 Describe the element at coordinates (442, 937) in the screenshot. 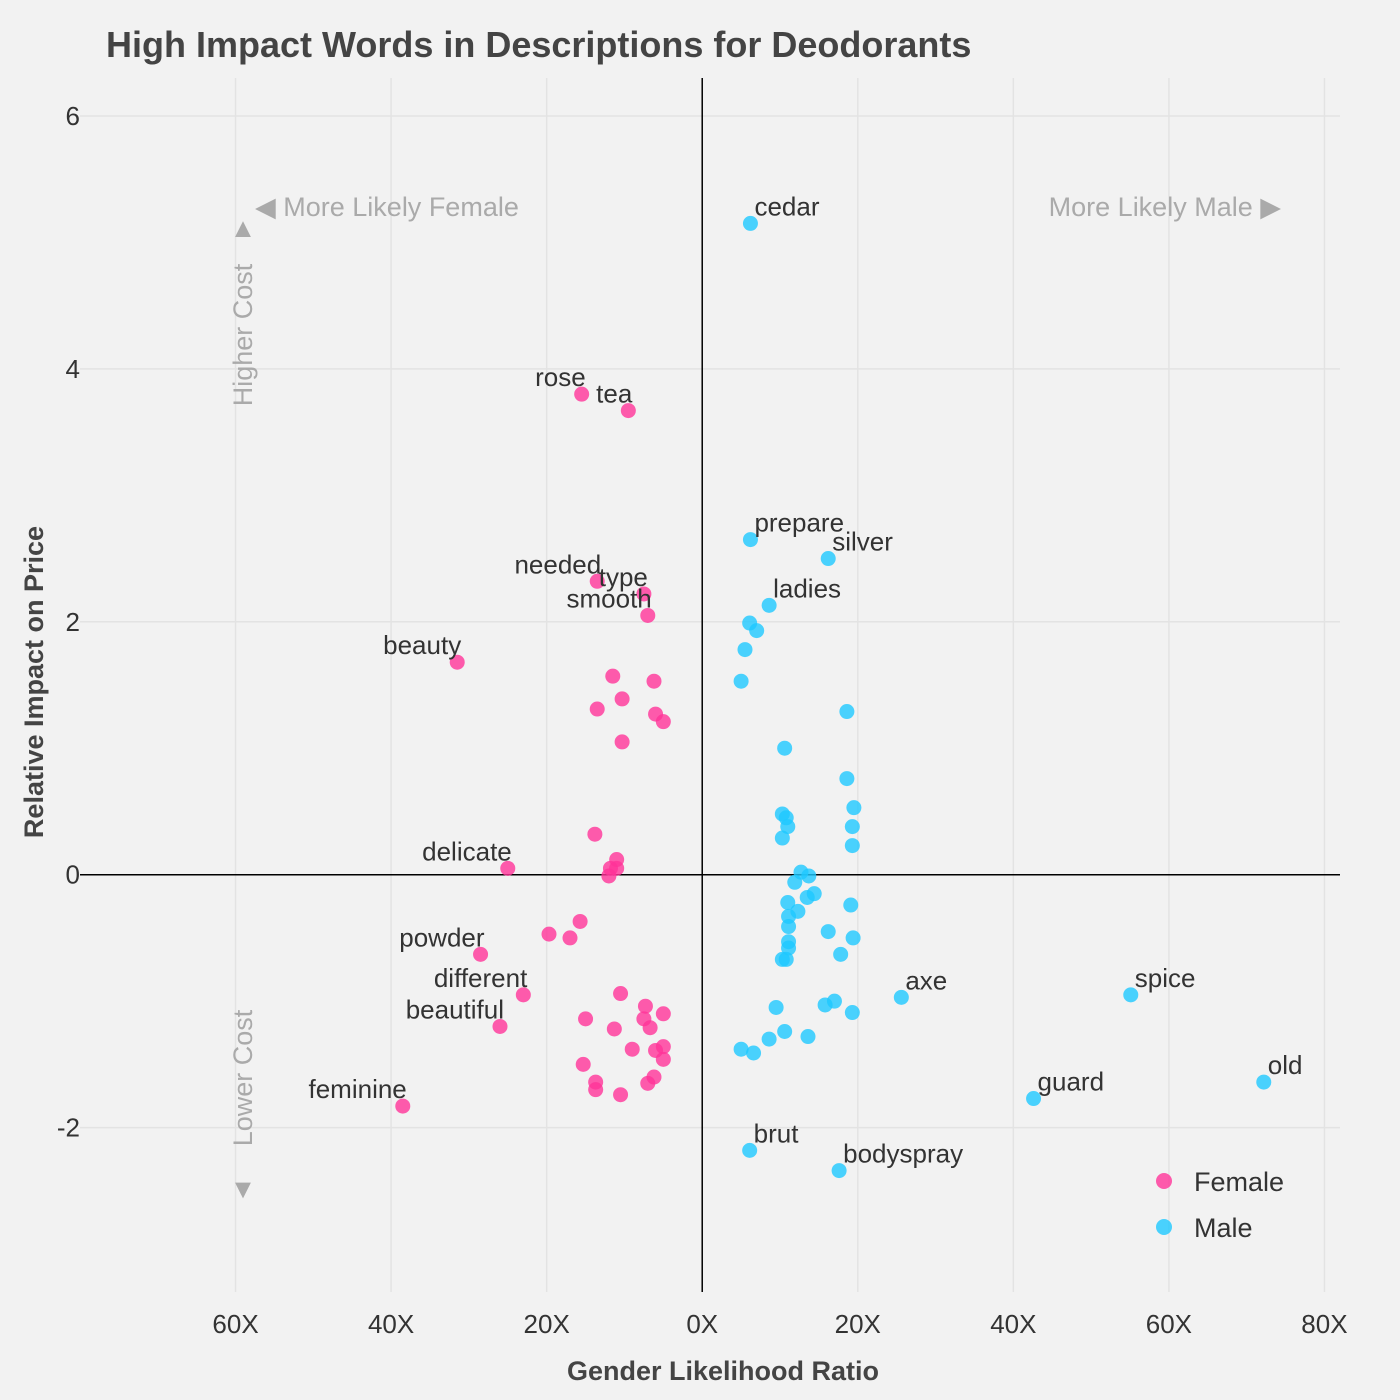

I see `point-label: powder` at that location.